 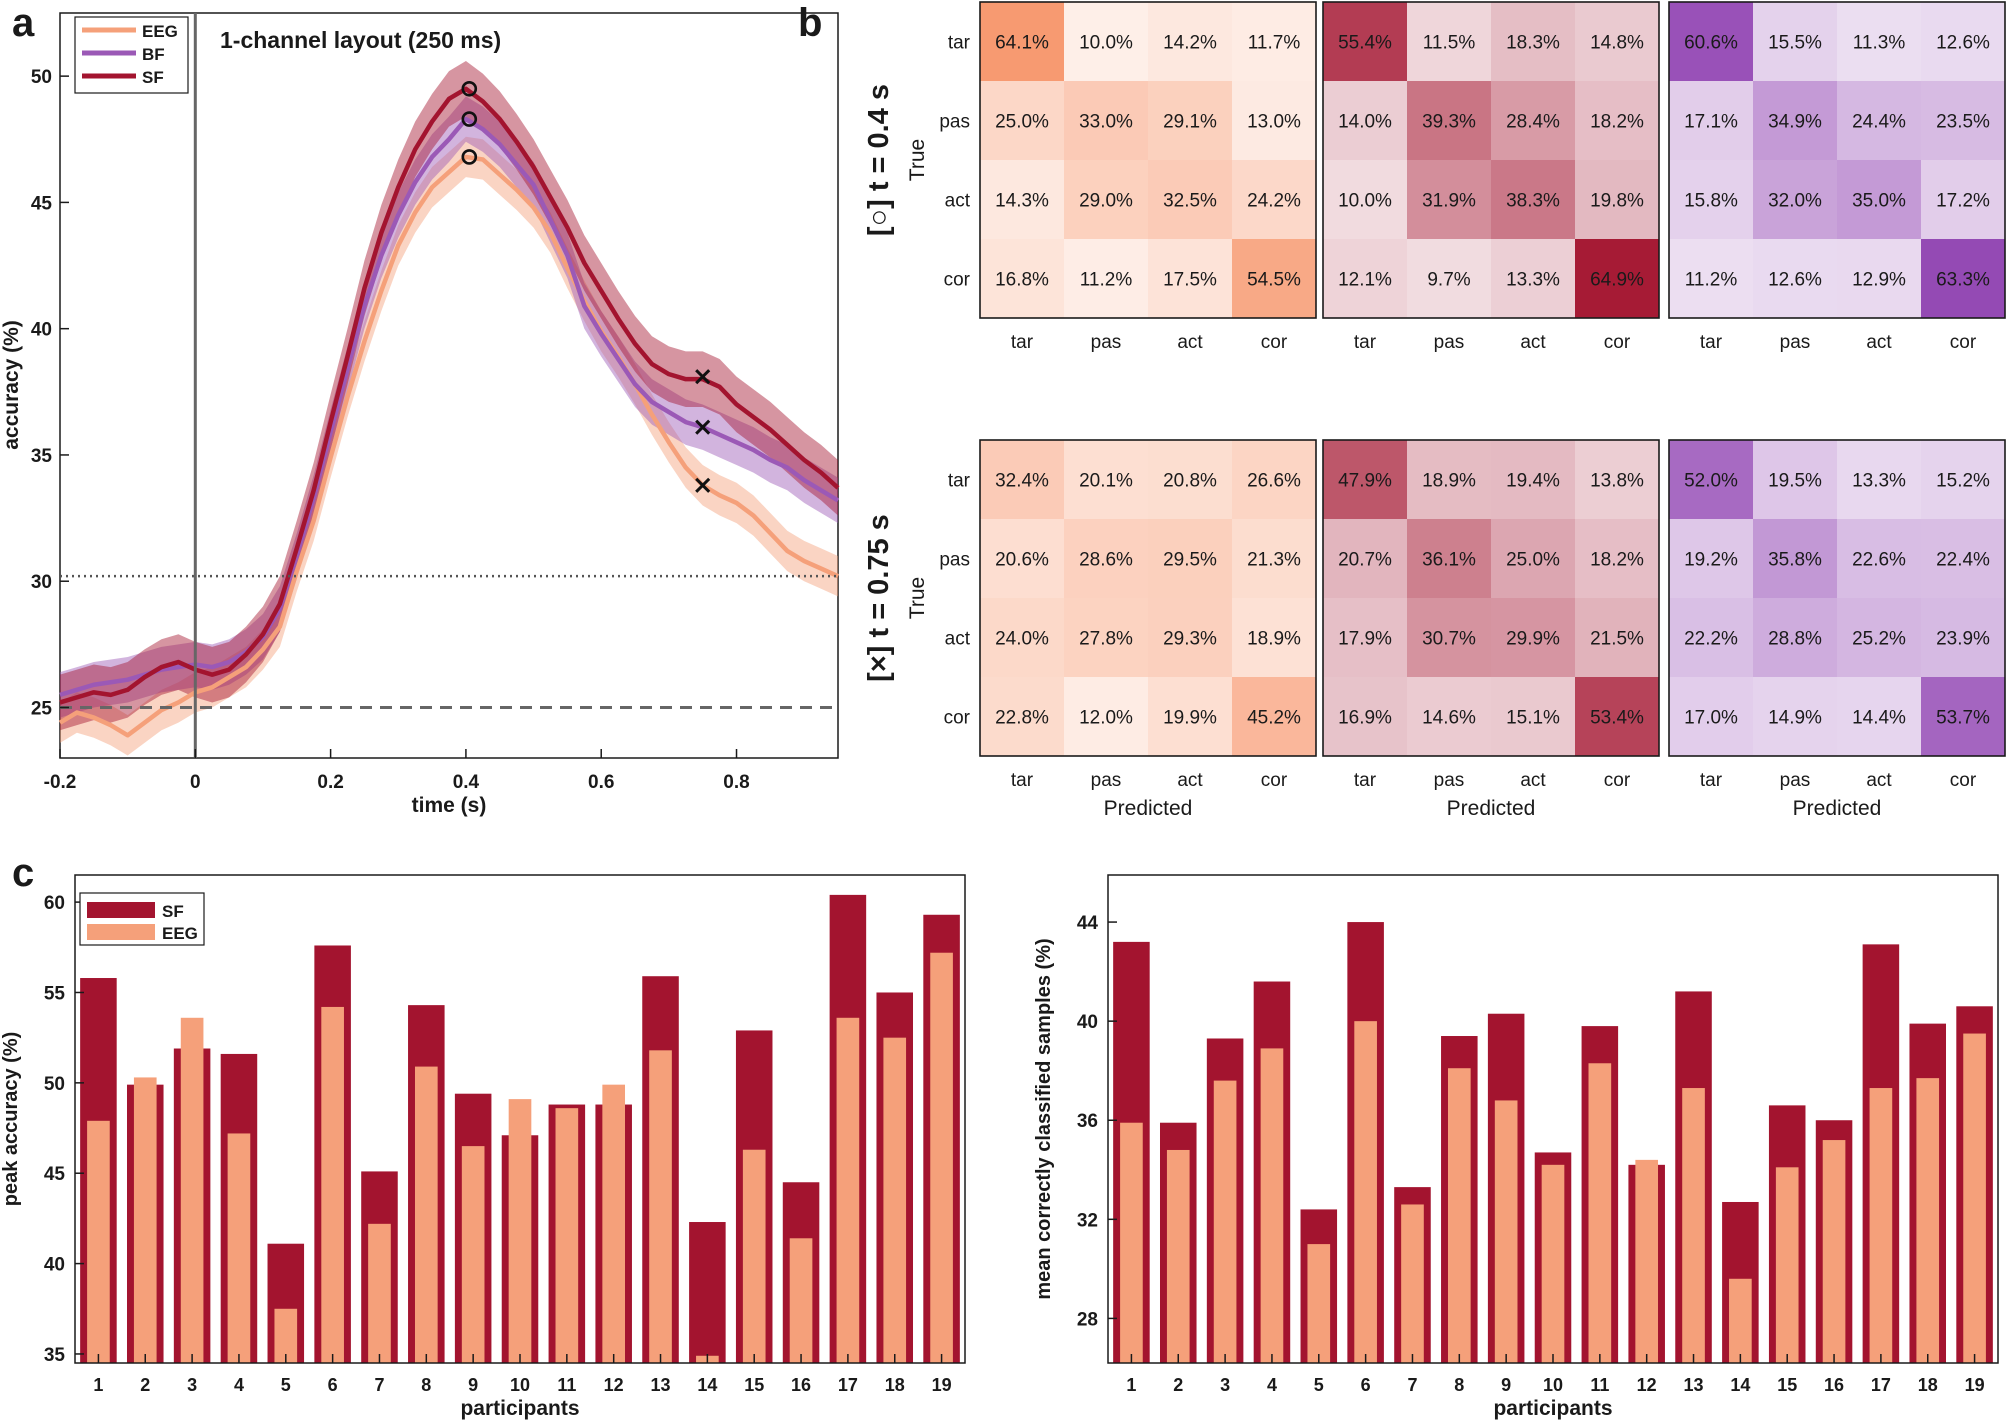 I want to click on matrix-cell-value: 64.9%, so click(x=1617, y=280).